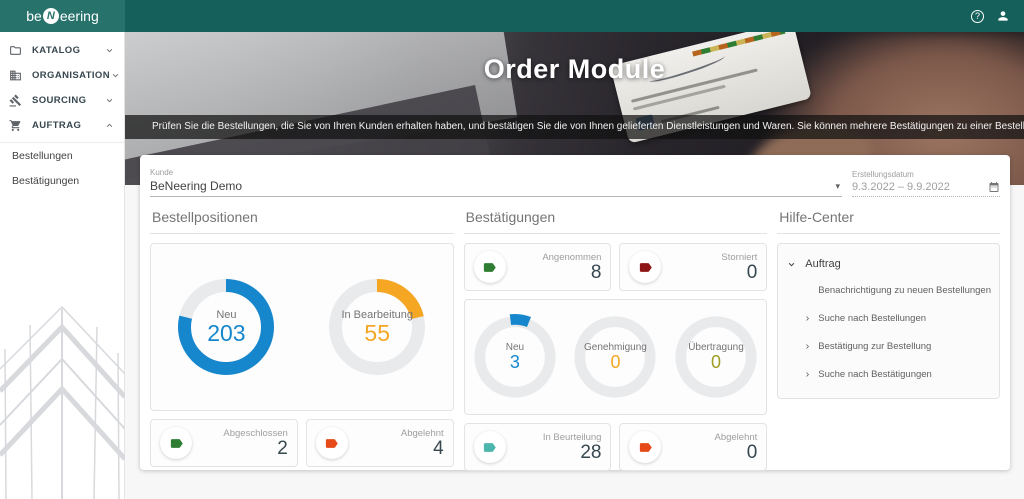 The height and width of the screenshot is (499, 1024). What do you see at coordinates (496, 182) in the screenshot?
I see `kunde-select: Kunde BeNeering Demo ▾` at bounding box center [496, 182].